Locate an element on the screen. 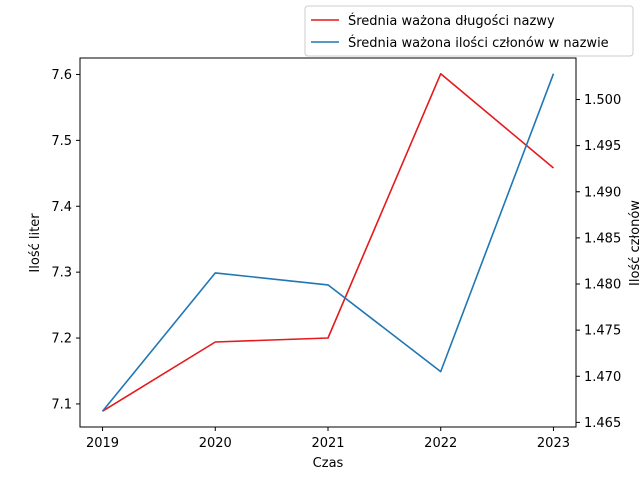 The height and width of the screenshot is (480, 640). right-y-axis-label: Ilość członów is located at coordinates (634, 243).